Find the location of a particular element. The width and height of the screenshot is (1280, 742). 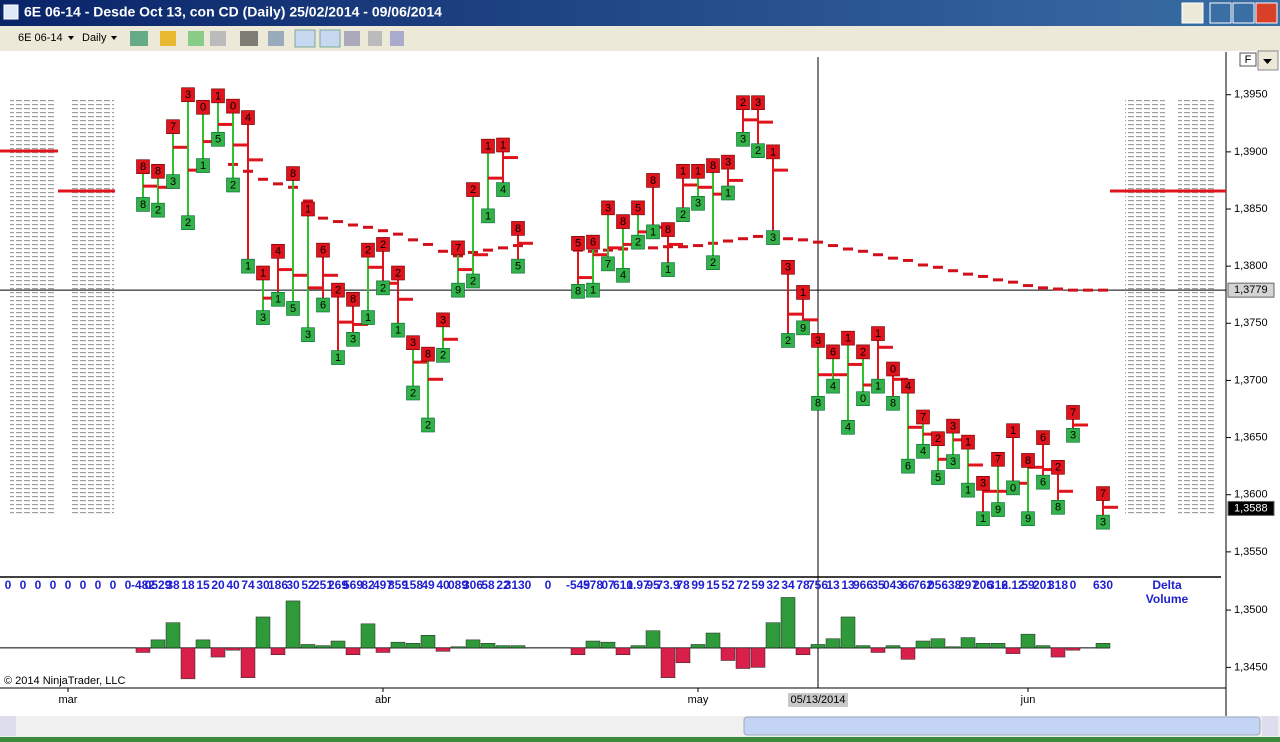

x-tick-label: may is located at coordinates (698, 700).